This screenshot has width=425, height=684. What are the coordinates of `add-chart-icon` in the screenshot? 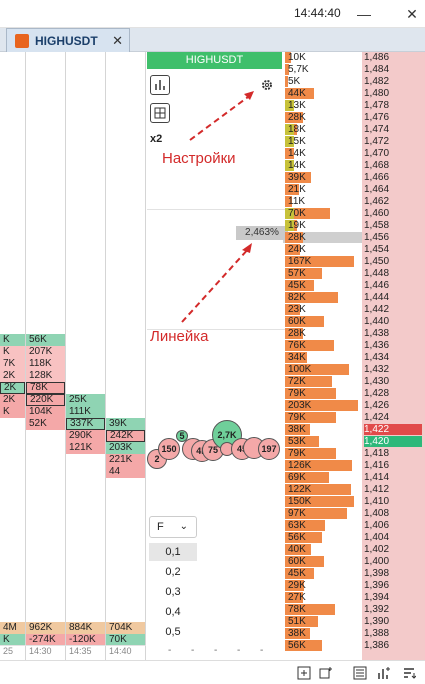 It's located at (304, 673).